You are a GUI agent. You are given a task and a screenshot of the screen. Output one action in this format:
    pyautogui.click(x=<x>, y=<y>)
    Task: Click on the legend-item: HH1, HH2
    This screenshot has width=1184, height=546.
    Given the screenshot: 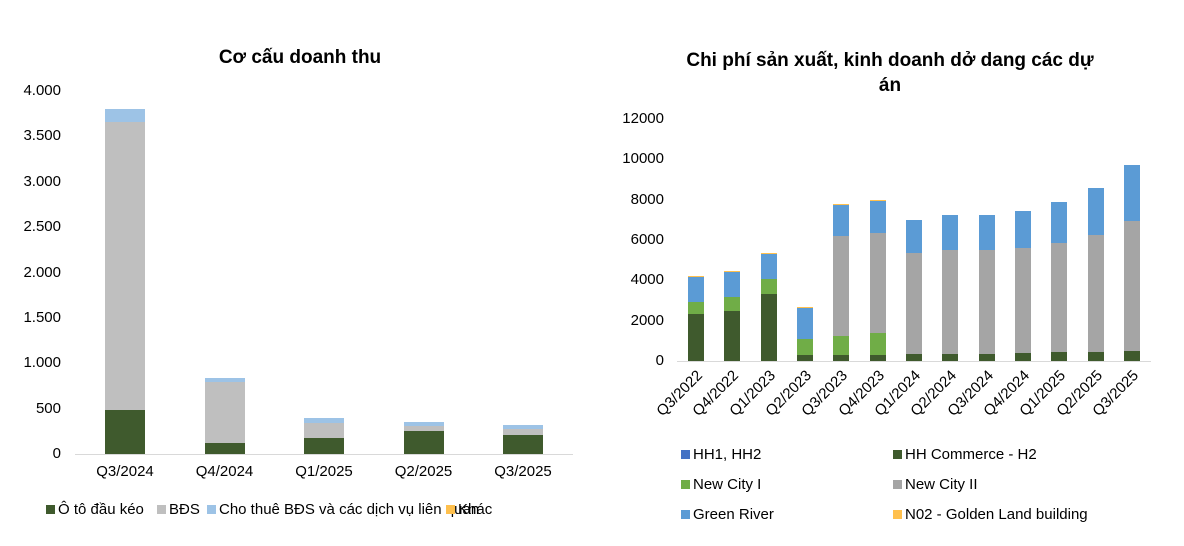 What is the action you would take?
    pyautogui.click(x=721, y=454)
    